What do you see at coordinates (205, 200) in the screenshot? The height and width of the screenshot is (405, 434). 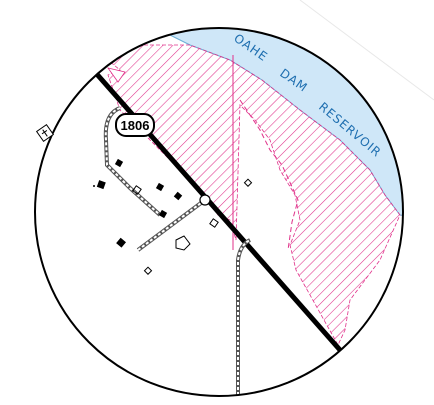 I see `intersection-marker-icon` at bounding box center [205, 200].